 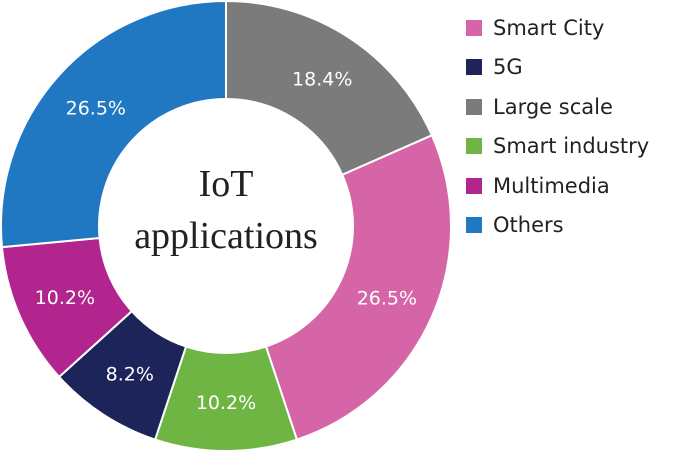 I want to click on slice-label-large-scale: 18.4%, so click(x=322, y=80).